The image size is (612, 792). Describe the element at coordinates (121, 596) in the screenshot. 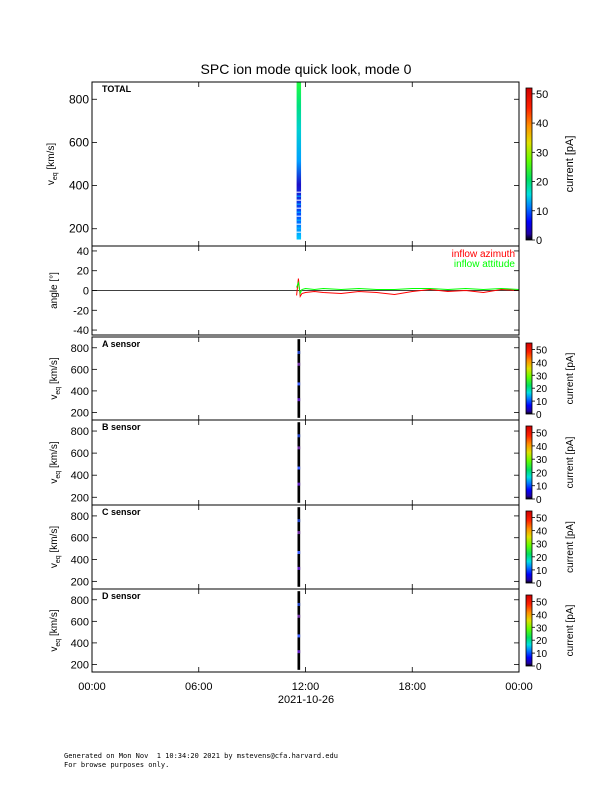

I see `panel-label: D sensor` at that location.